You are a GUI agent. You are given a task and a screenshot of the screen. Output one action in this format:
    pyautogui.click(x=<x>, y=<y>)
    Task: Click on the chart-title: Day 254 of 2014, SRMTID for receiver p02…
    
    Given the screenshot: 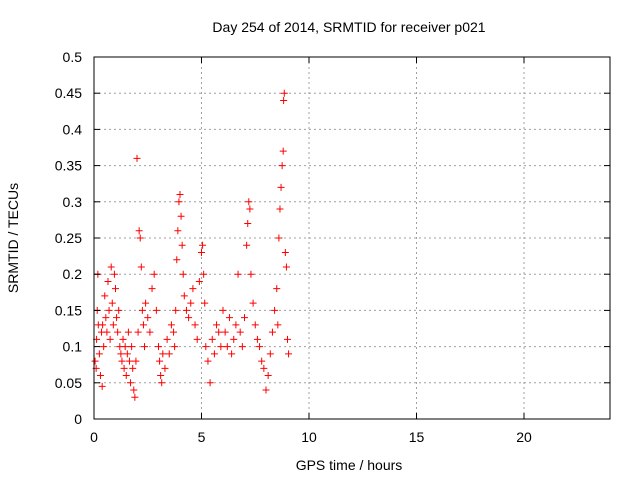 What is the action you would take?
    pyautogui.click(x=348, y=27)
    